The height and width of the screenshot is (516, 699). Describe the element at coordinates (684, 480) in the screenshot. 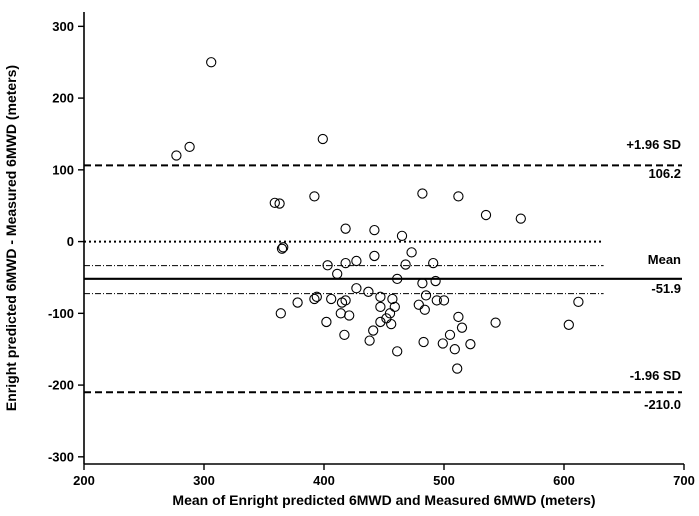

I see `x-tick-label: 700` at that location.